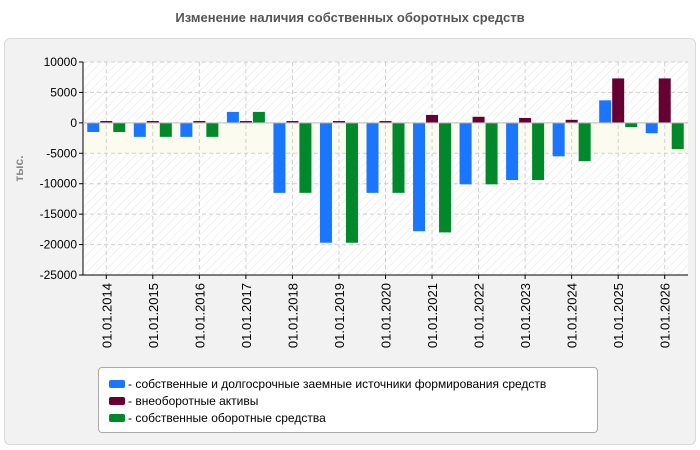 The width and height of the screenshot is (700, 450). I want to click on y-axis-label: тыс., so click(19, 168).